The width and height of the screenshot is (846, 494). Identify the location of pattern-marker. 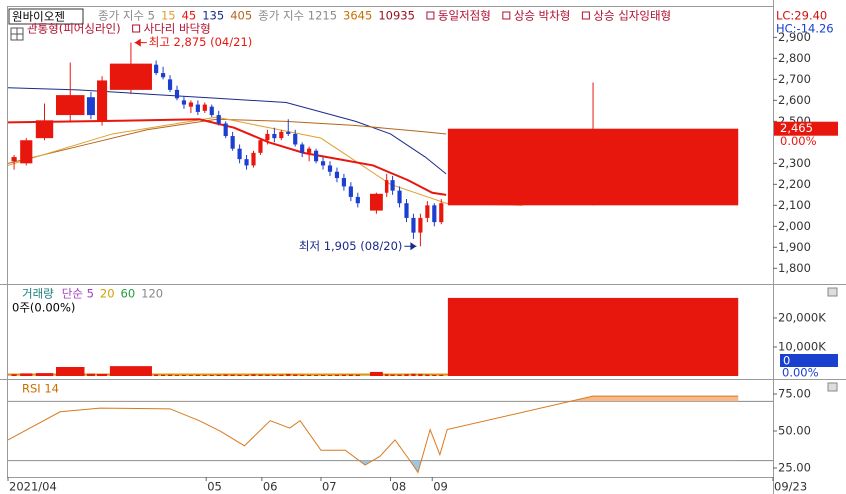
(136, 28).